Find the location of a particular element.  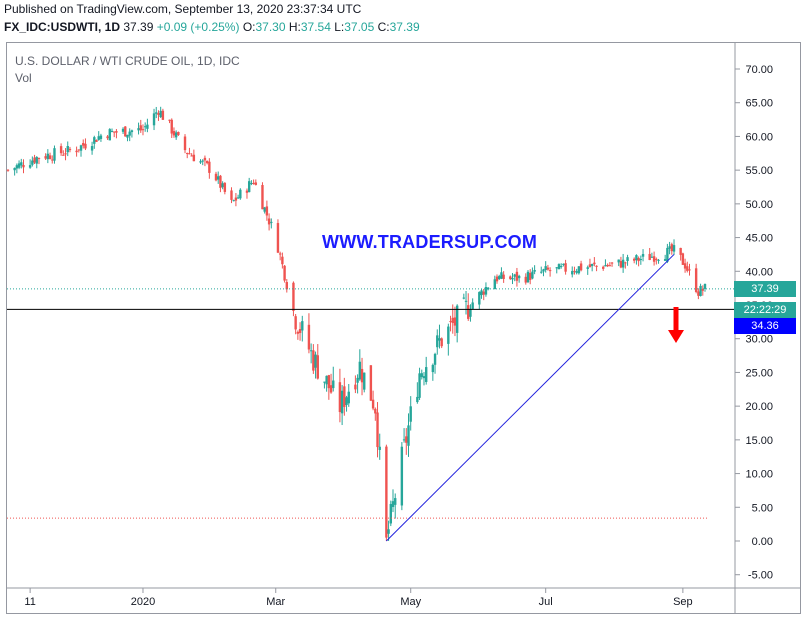

open-label: O: is located at coordinates (249, 27).